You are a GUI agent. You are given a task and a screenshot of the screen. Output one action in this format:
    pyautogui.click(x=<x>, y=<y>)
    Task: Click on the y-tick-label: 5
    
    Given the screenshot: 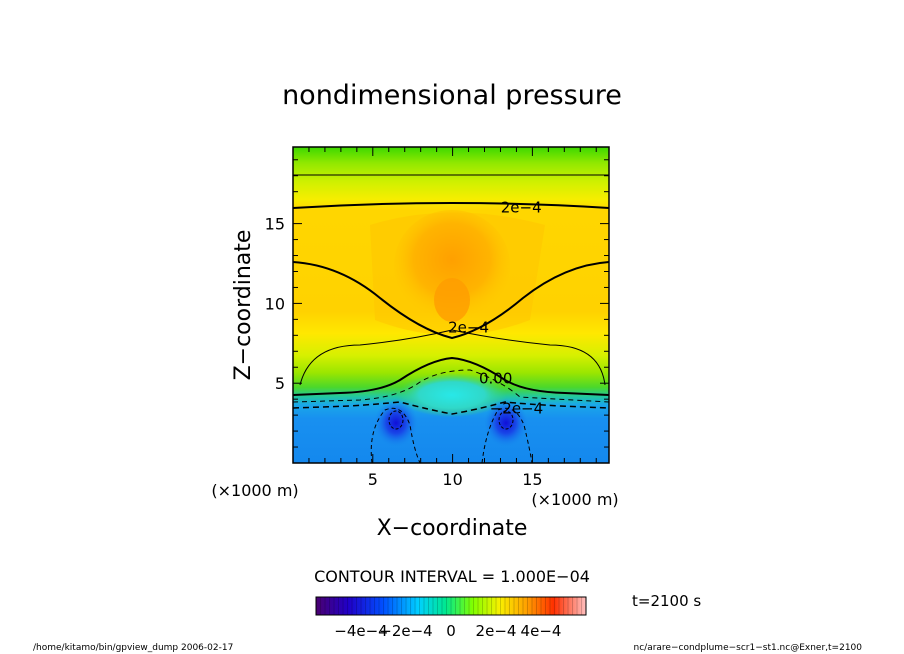 What is the action you would take?
    pyautogui.click(x=280, y=383)
    